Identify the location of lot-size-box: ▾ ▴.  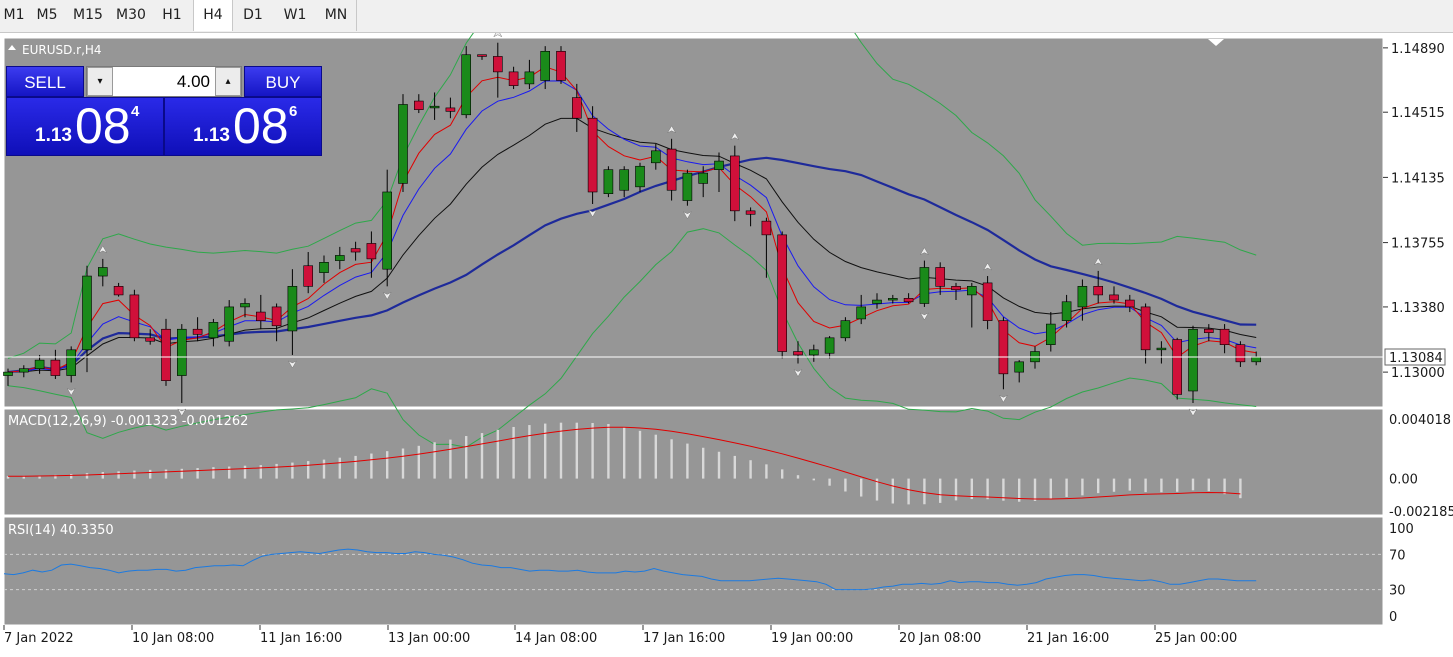
(164, 81).